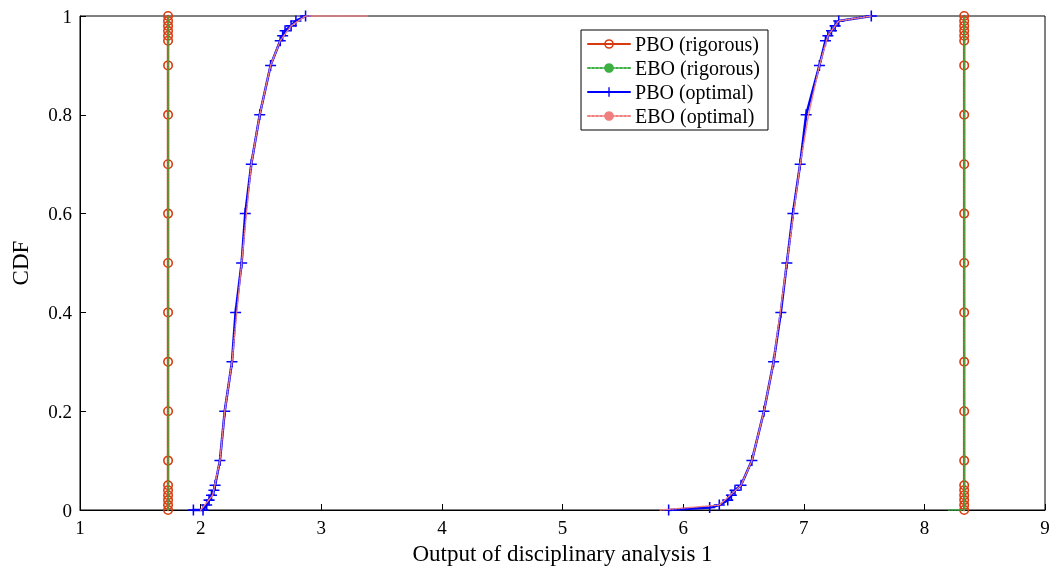 Image resolution: width=1058 pixels, height=573 pixels. What do you see at coordinates (924, 527) in the screenshot?
I see `x-tick-label: 8` at bounding box center [924, 527].